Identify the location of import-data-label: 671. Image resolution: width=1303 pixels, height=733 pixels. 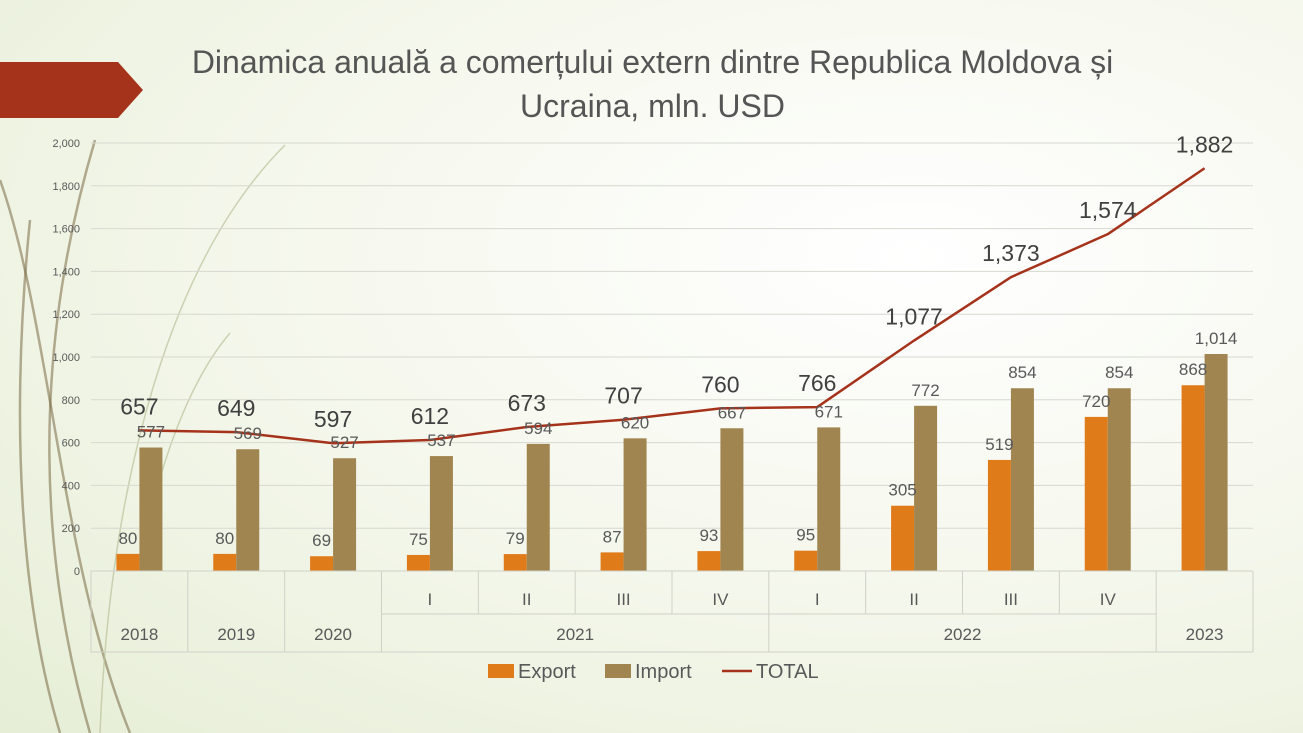
(829, 411).